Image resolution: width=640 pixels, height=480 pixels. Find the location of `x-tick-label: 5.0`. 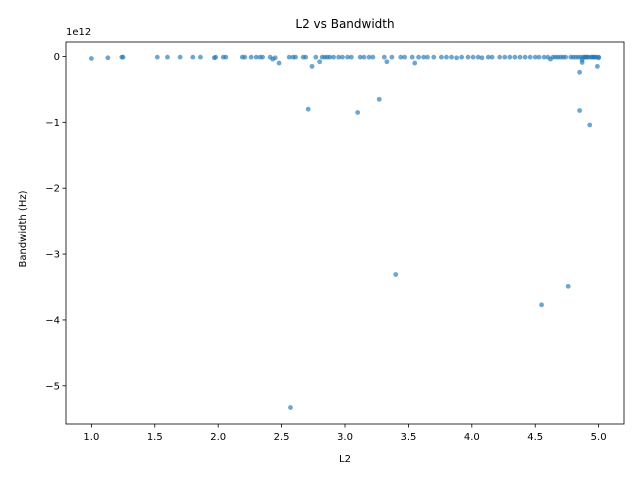

x-tick-label: 5.0 is located at coordinates (599, 437).